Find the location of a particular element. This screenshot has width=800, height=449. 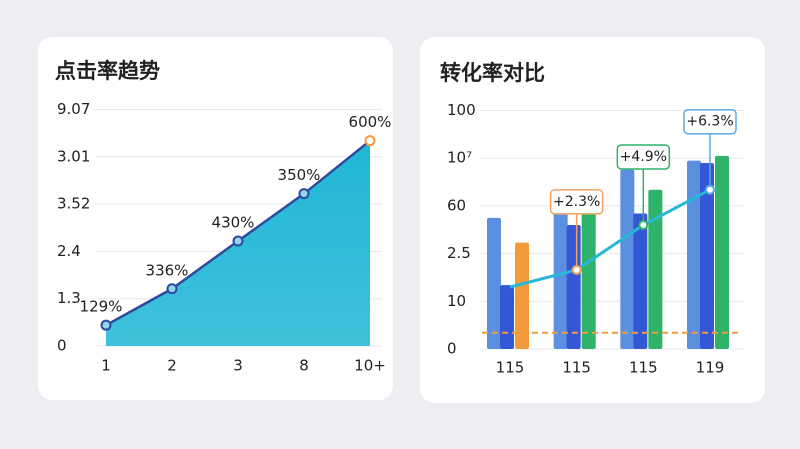

y-tick-label: 3.01 is located at coordinates (73, 156).